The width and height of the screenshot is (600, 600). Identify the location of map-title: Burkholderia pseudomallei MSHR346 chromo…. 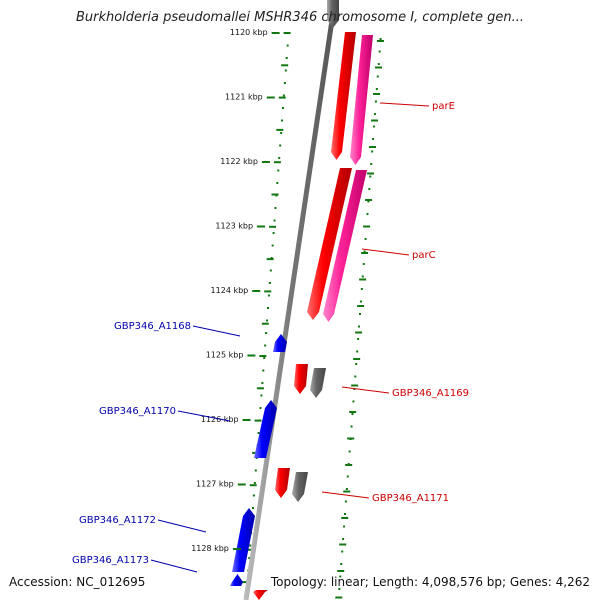
(300, 17).